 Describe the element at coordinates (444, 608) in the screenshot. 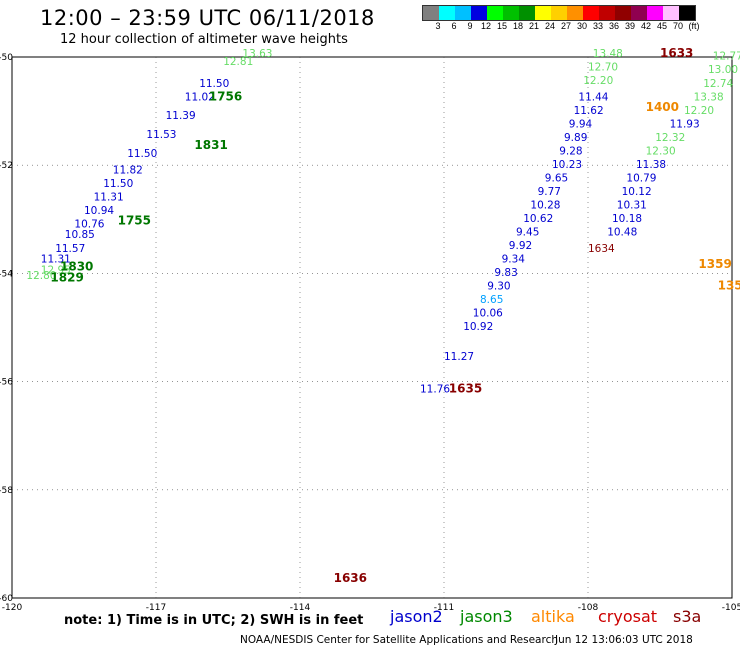

I see `lon-tick-label: -111` at that location.